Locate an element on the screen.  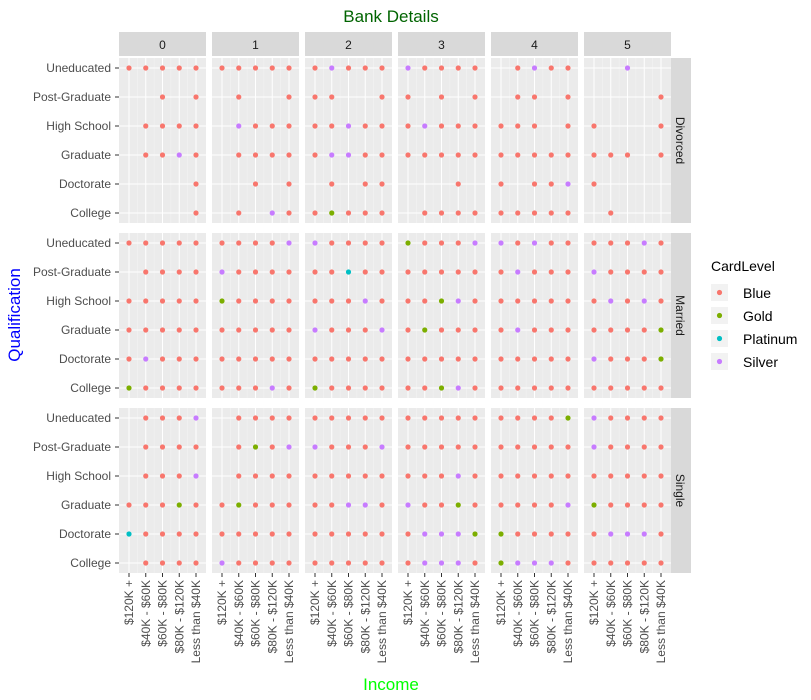
x-tick-label: $80K - $120K is located at coordinates (458, 616).